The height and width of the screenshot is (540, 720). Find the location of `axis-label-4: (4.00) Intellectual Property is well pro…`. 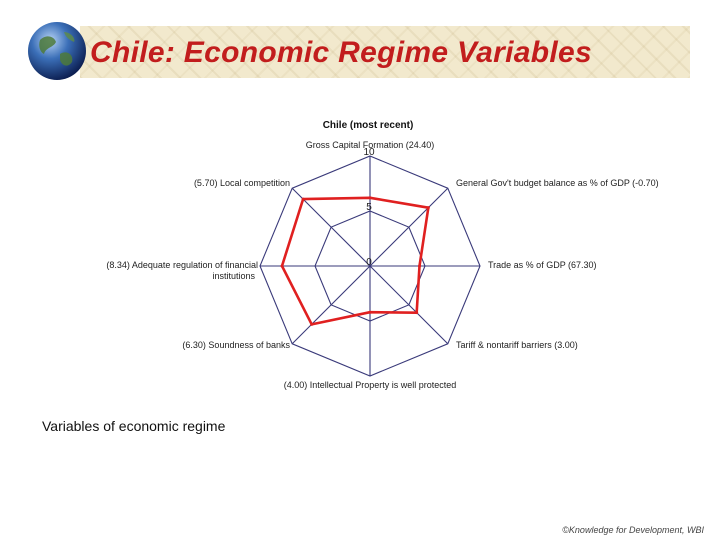

axis-label-4: (4.00) Intellectual Property is well pro… is located at coordinates (370, 385).